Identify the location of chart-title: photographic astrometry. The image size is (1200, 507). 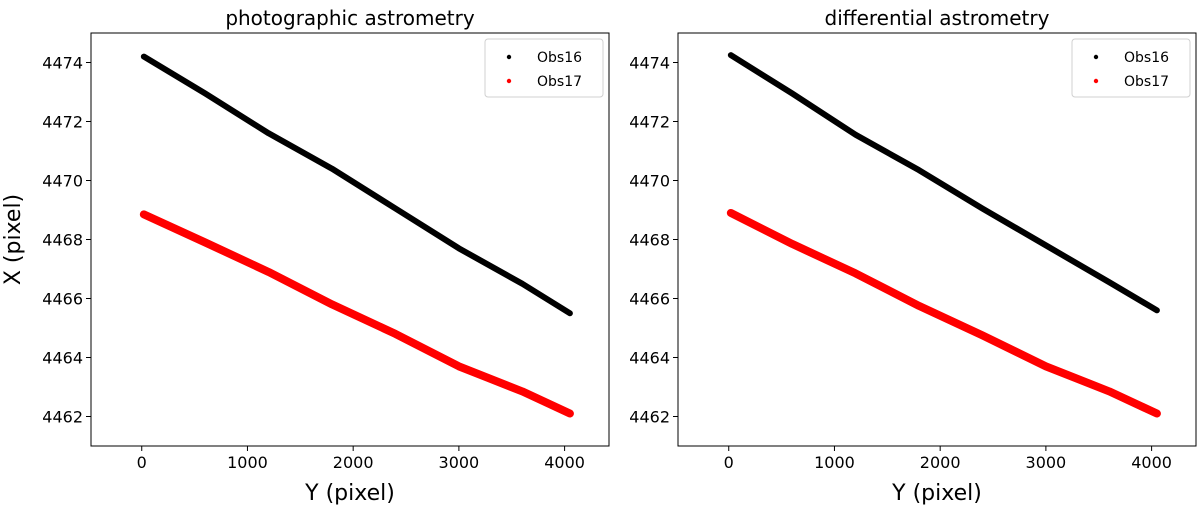
(350, 18).